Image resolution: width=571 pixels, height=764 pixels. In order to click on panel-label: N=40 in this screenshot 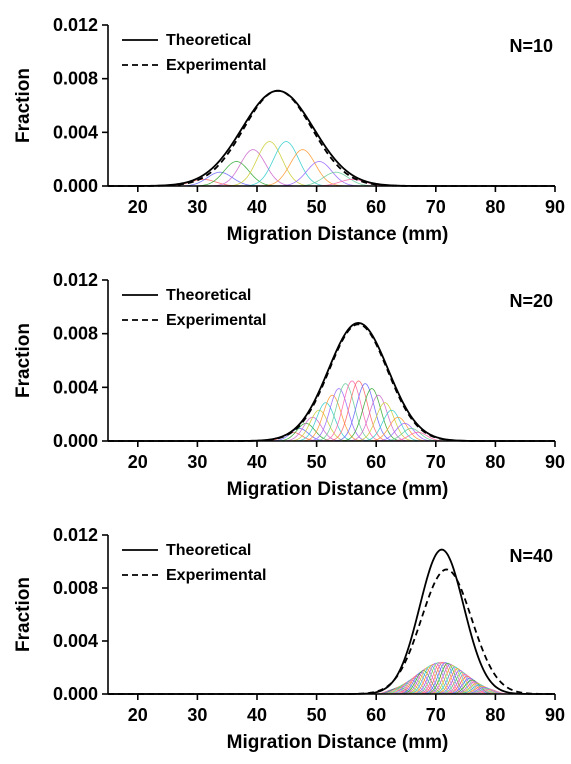, I will do `click(531, 556)`.